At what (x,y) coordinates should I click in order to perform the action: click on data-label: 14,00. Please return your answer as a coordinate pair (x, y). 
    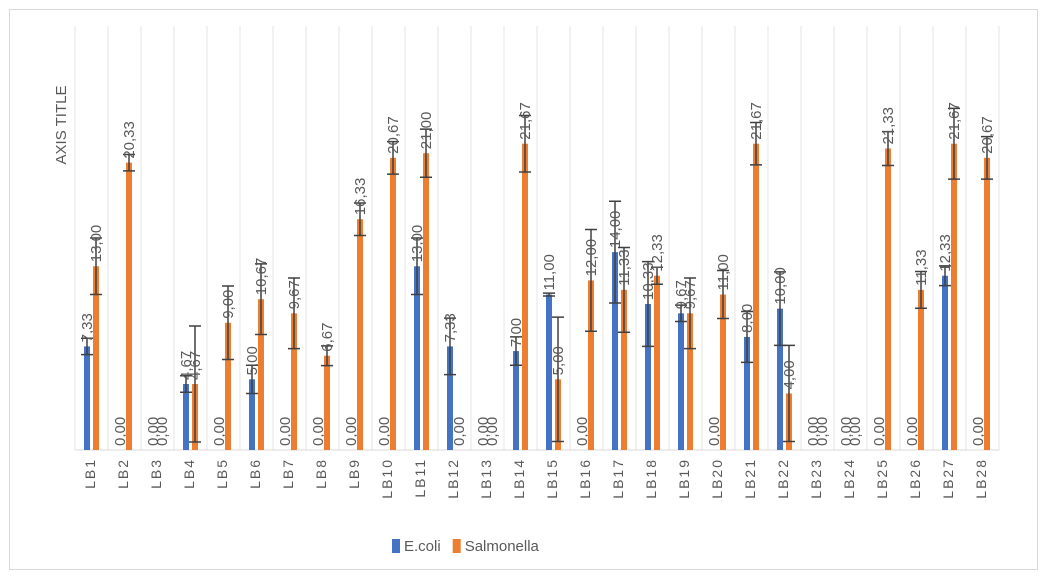
    Looking at the image, I should click on (615, 230).